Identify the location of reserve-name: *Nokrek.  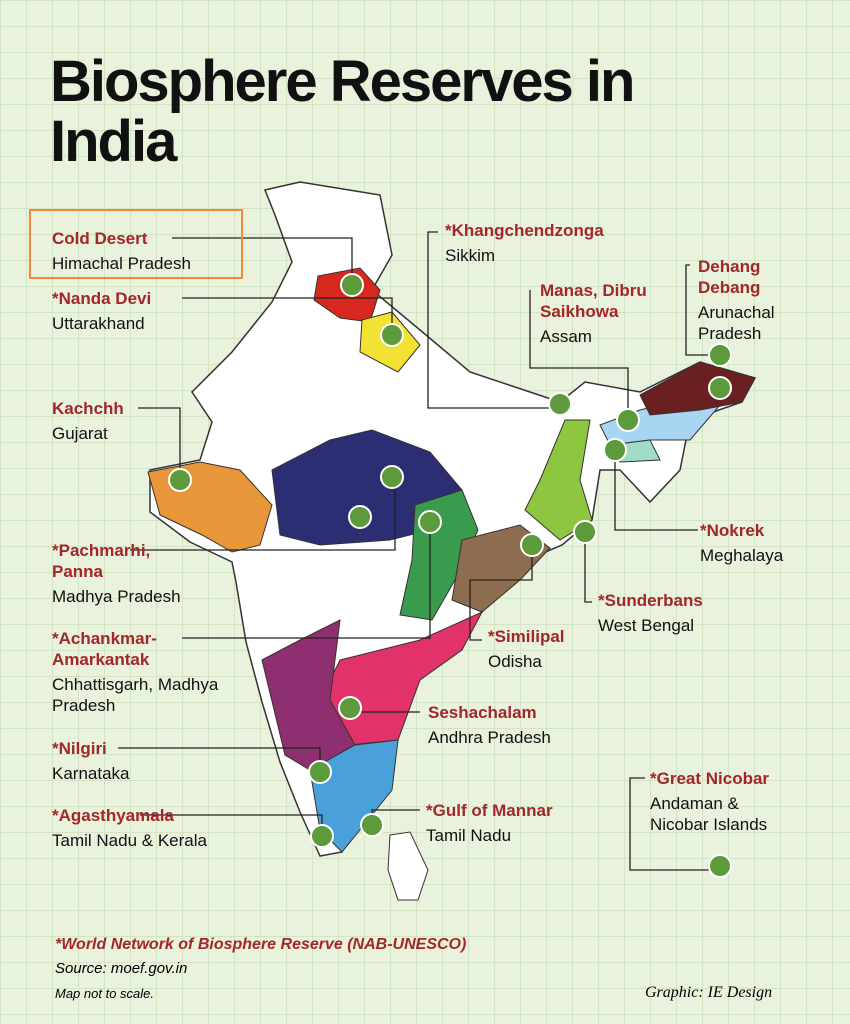
(732, 530).